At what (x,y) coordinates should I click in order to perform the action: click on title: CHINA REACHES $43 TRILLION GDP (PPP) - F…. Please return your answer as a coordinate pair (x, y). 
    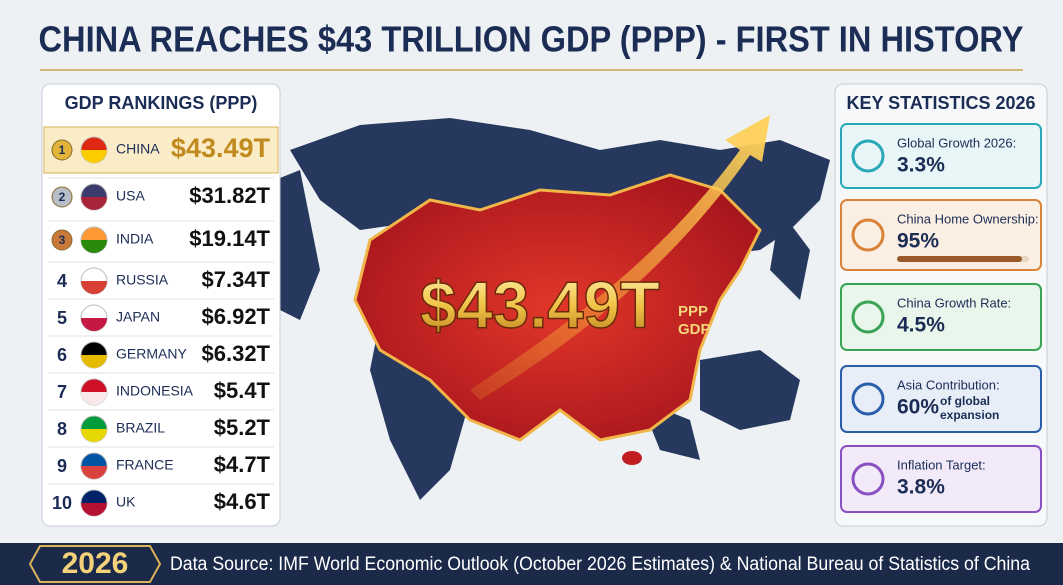
    Looking at the image, I should click on (531, 39).